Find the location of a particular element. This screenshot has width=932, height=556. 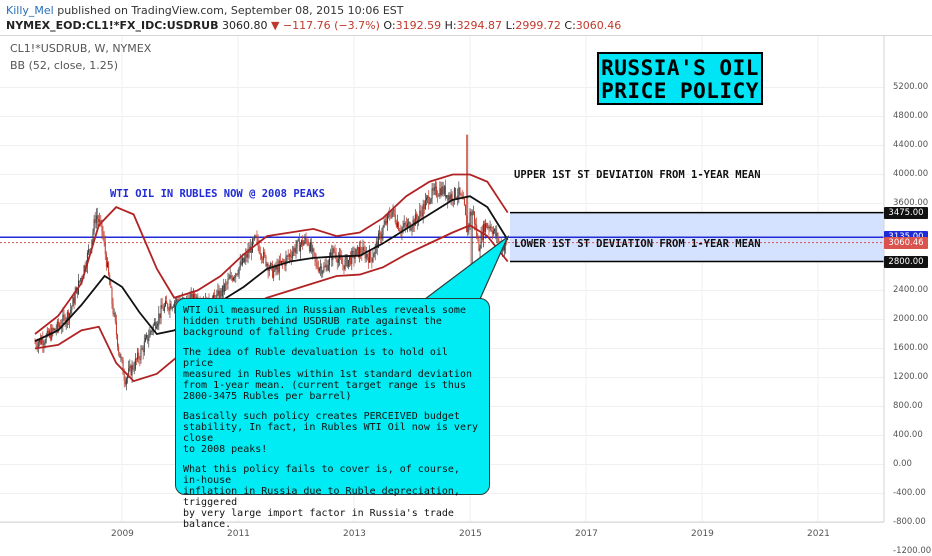

title-box: RUSSIA'S OIL PRICE POLICY is located at coordinates (680, 78).